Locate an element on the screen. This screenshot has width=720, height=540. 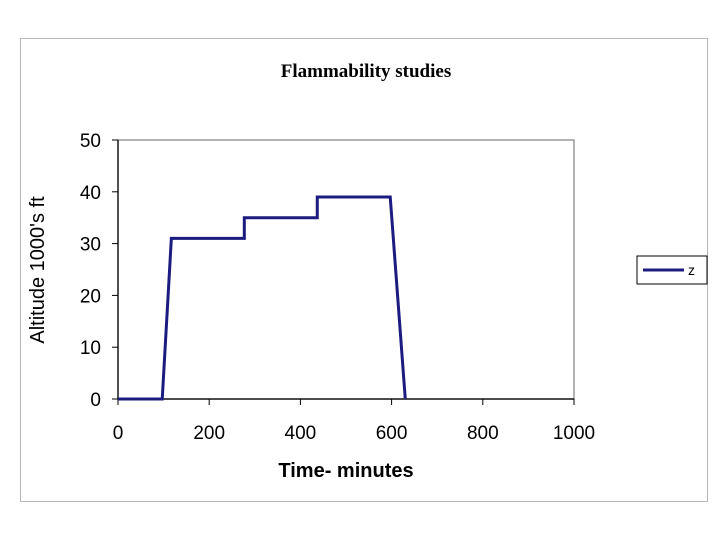
y-tick-label: 10 is located at coordinates (90, 348).